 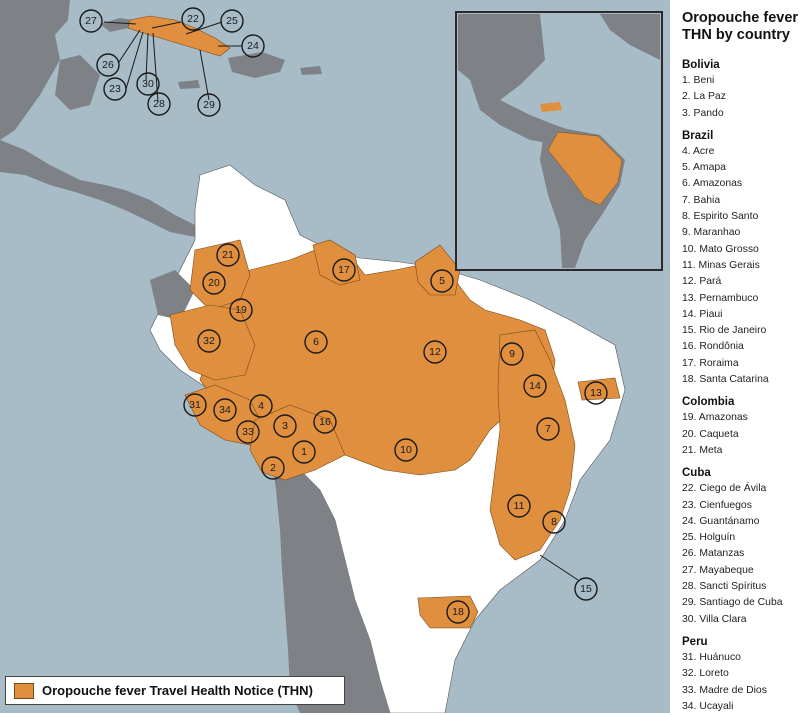 What do you see at coordinates (695, 641) in the screenshot?
I see `country-name: Peru` at bounding box center [695, 641].